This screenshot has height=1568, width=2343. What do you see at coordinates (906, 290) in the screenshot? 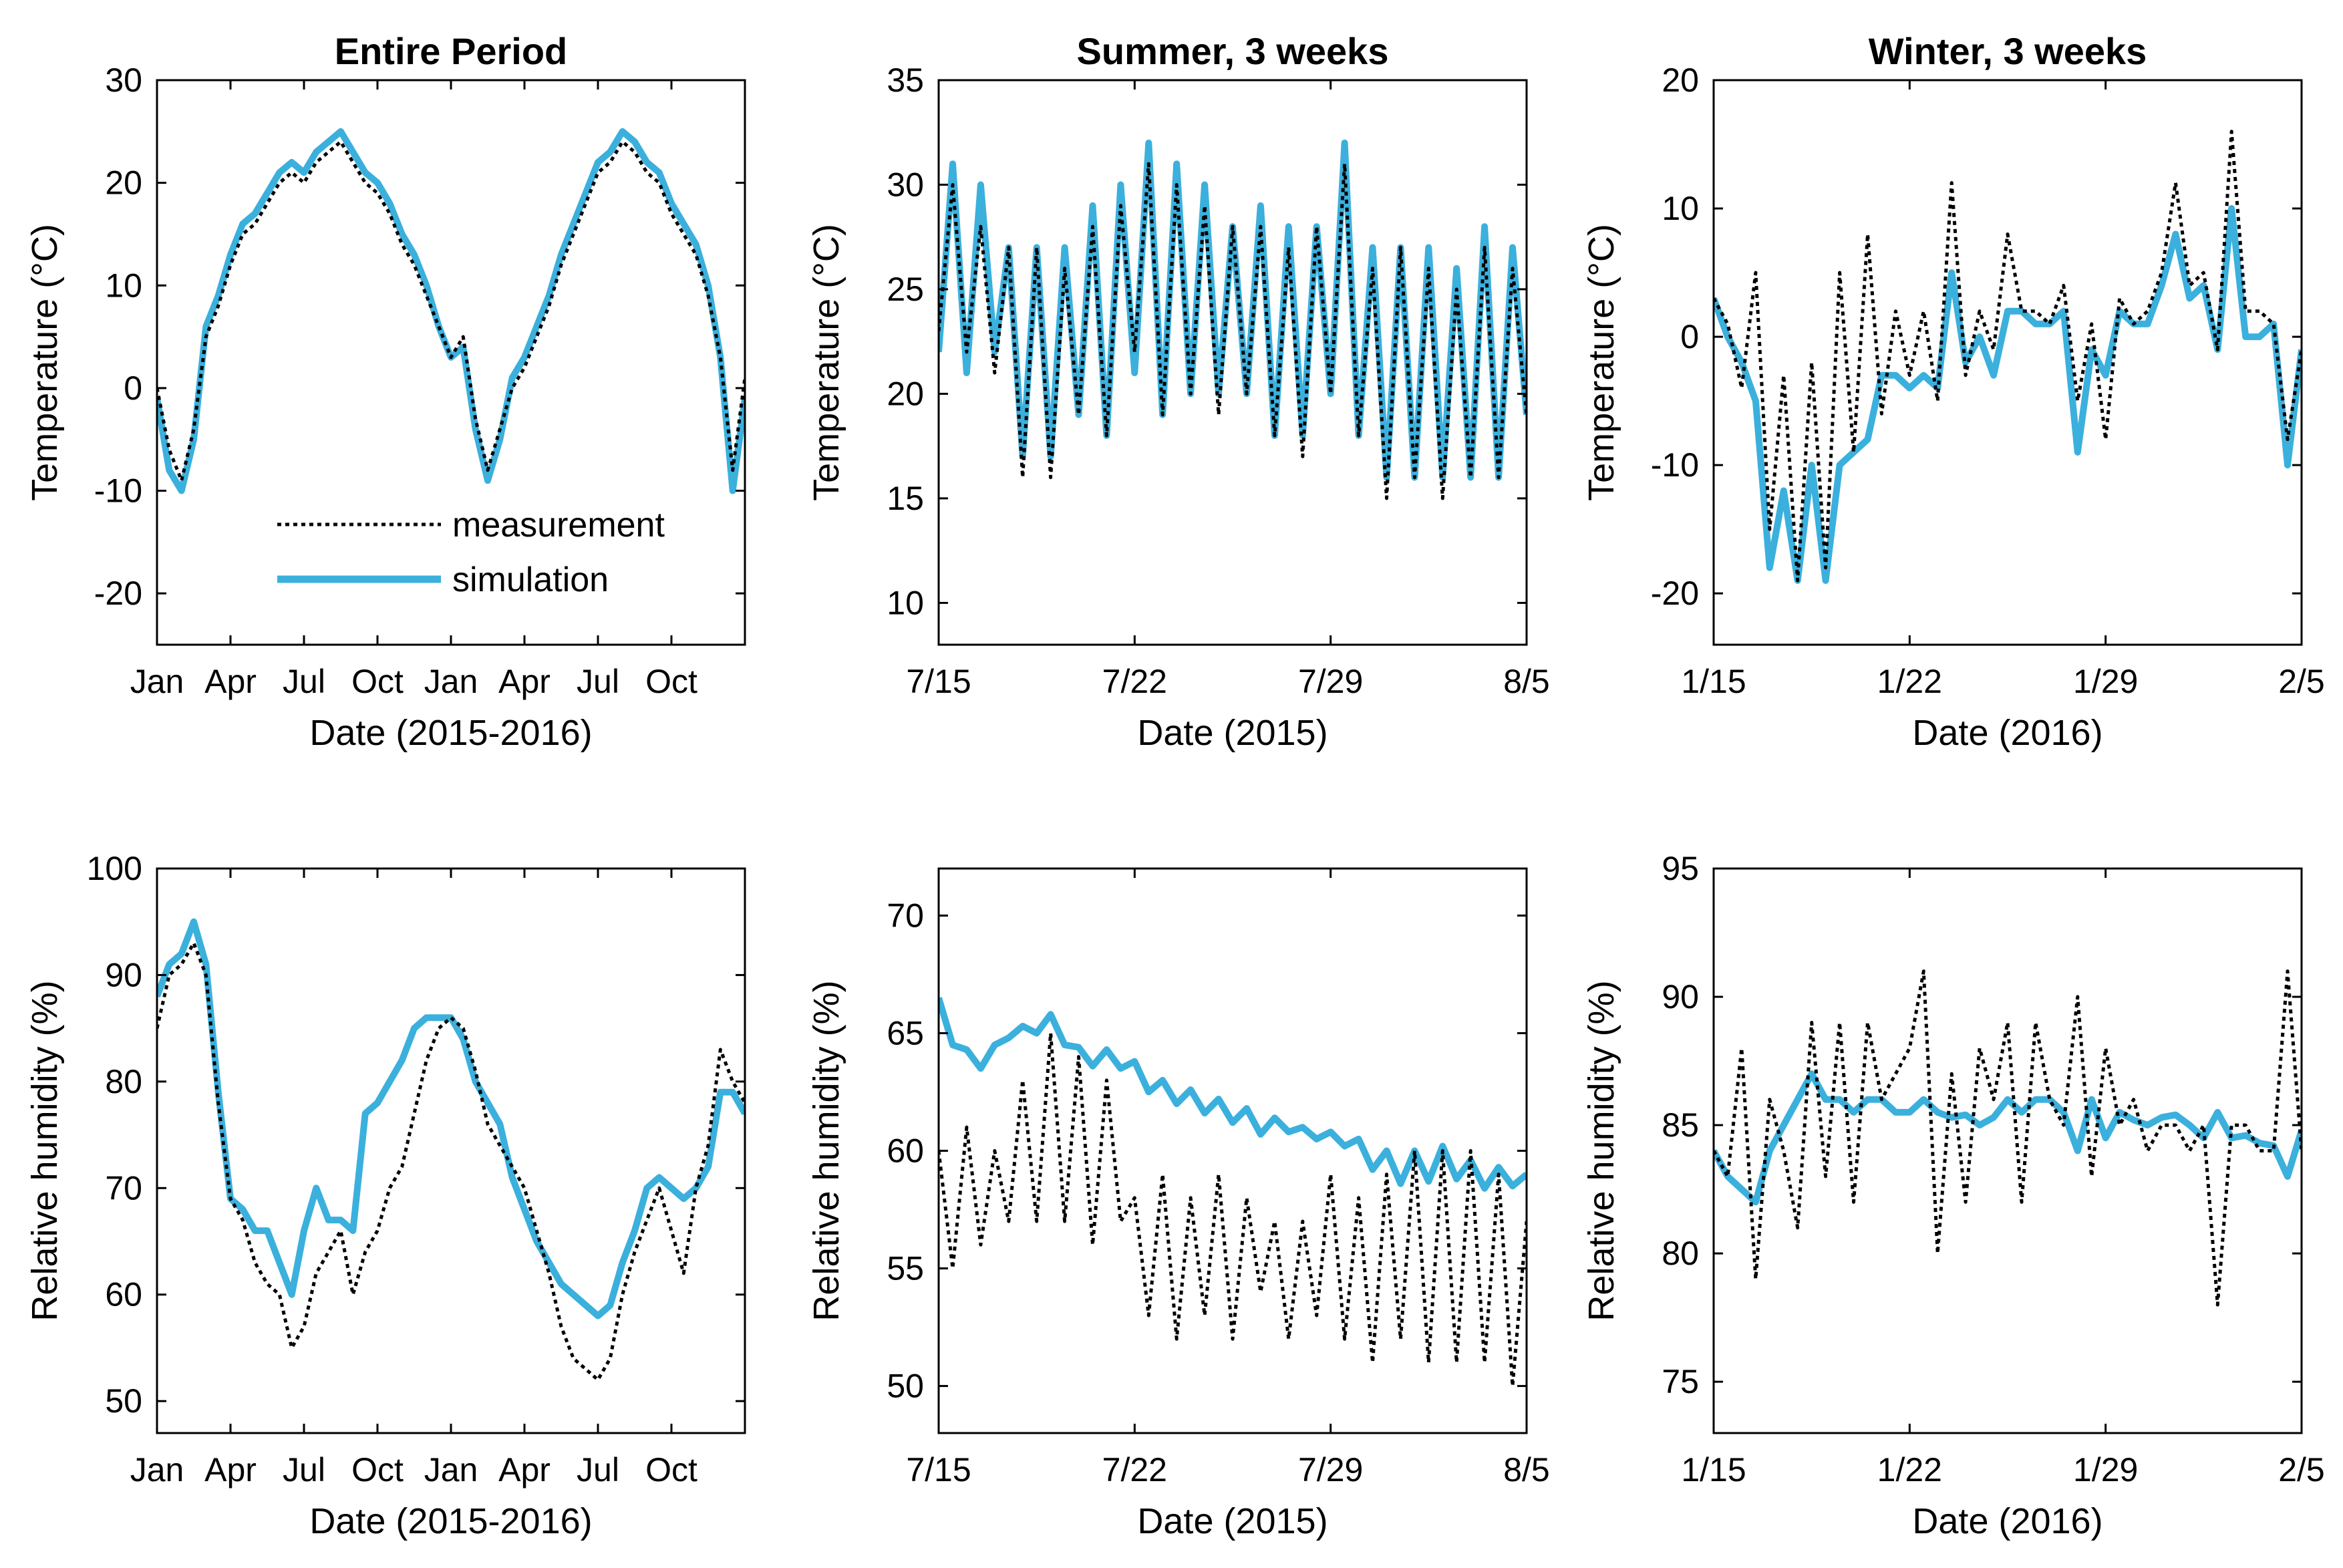
I see `y-tick-label: 25` at bounding box center [906, 290].